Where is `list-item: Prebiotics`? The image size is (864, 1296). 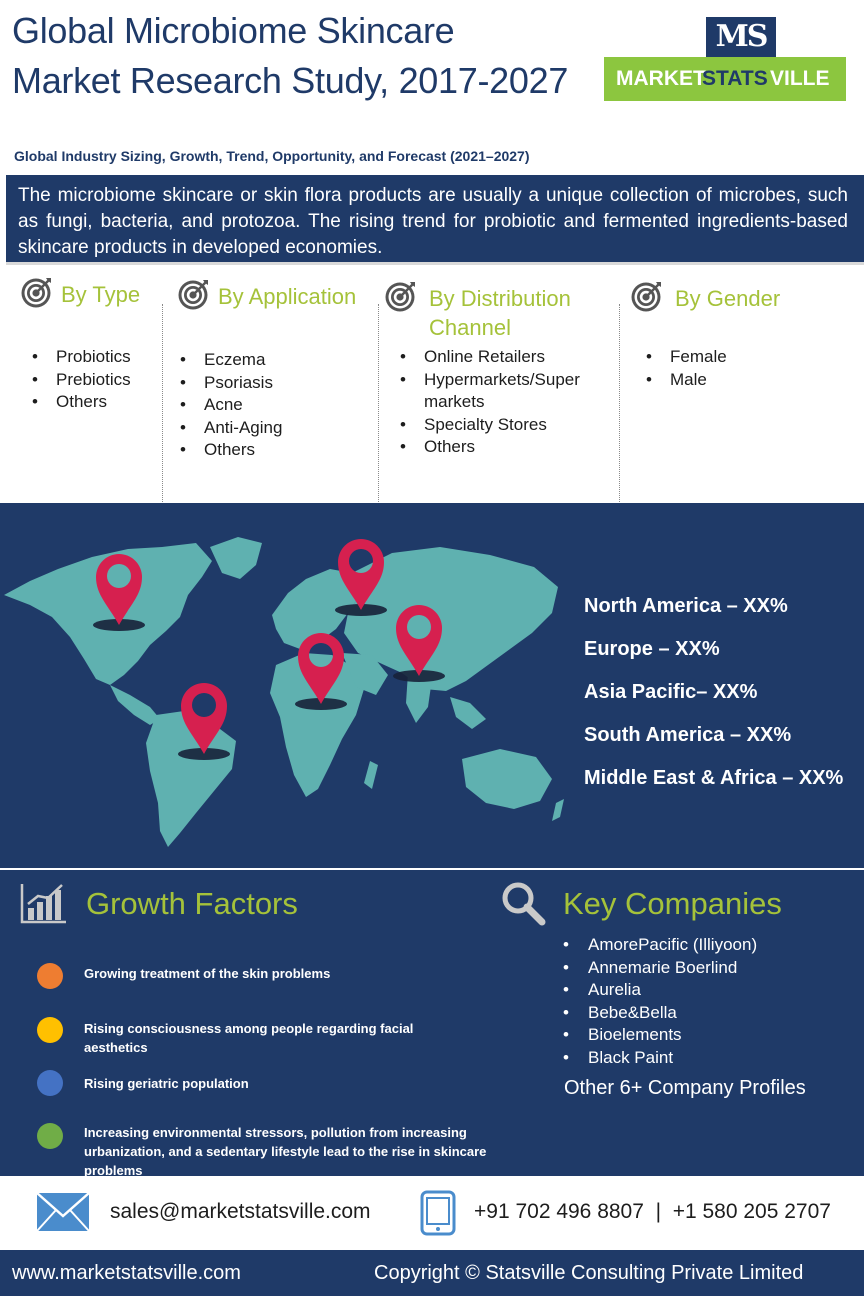
list-item: Prebiotics is located at coordinates (96, 380).